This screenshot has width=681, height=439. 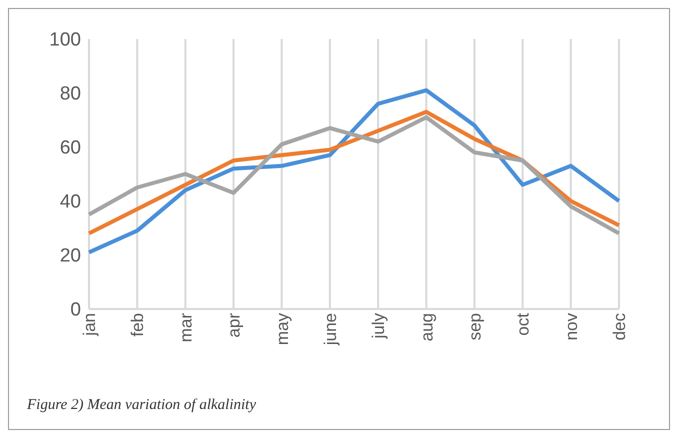 I want to click on y-tick-label: 40, so click(x=70, y=202).